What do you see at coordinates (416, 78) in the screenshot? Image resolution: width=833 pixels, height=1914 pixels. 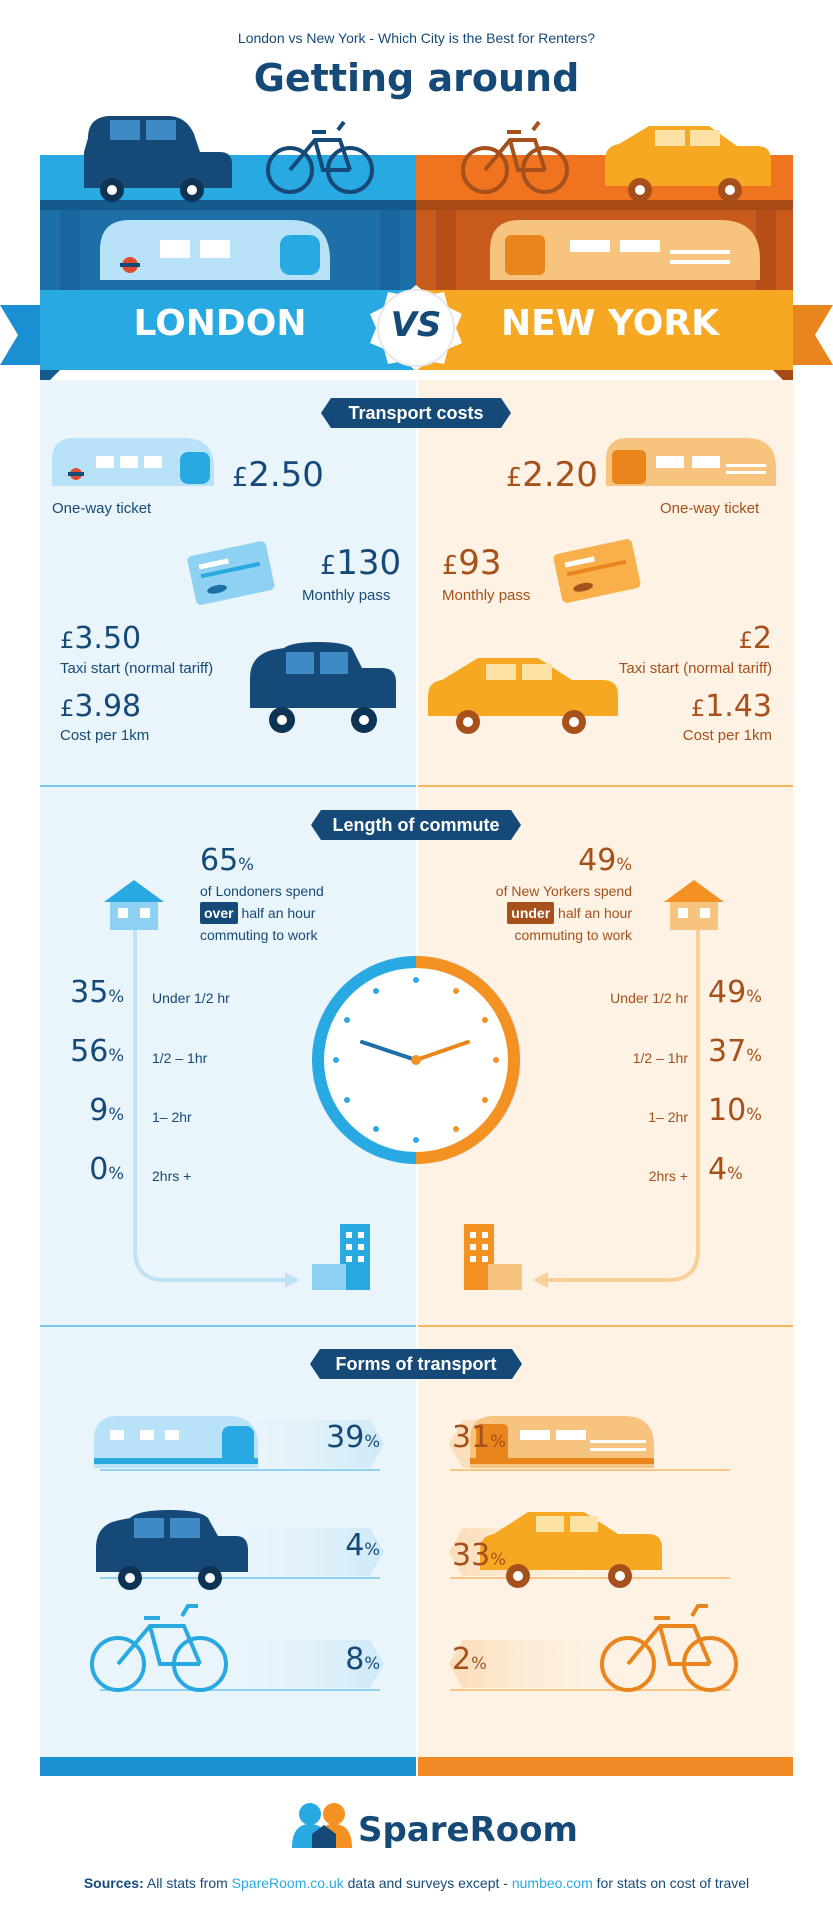 I see `page-title: Getting around` at bounding box center [416, 78].